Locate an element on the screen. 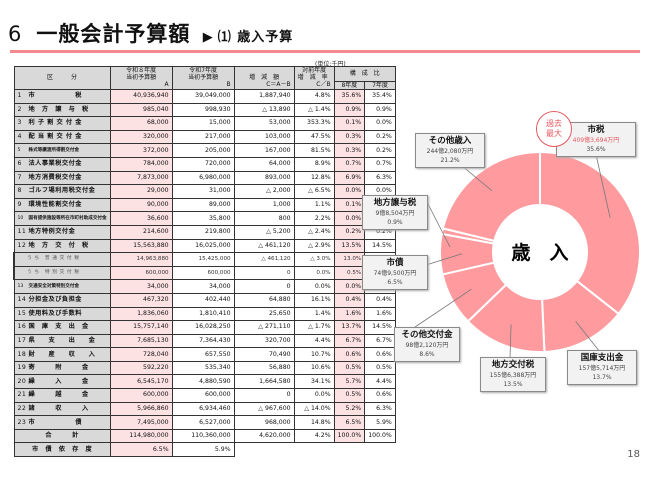 This screenshot has width=650, height=487. cell-r8-amount: 7,495,000 is located at coordinates (141, 422).